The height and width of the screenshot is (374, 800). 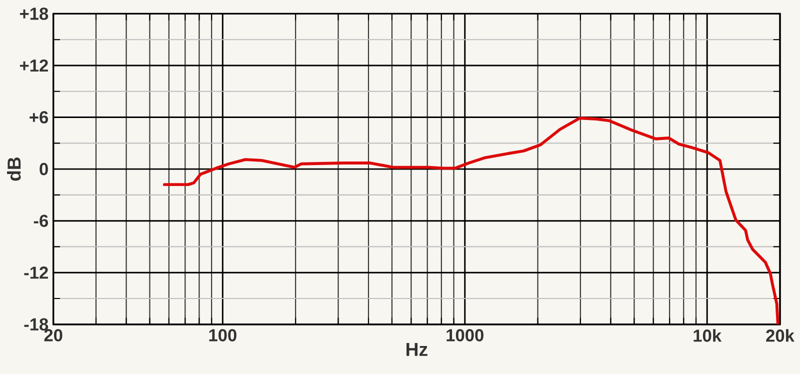 I want to click on x-tick-label: 20k, so click(x=780, y=335).